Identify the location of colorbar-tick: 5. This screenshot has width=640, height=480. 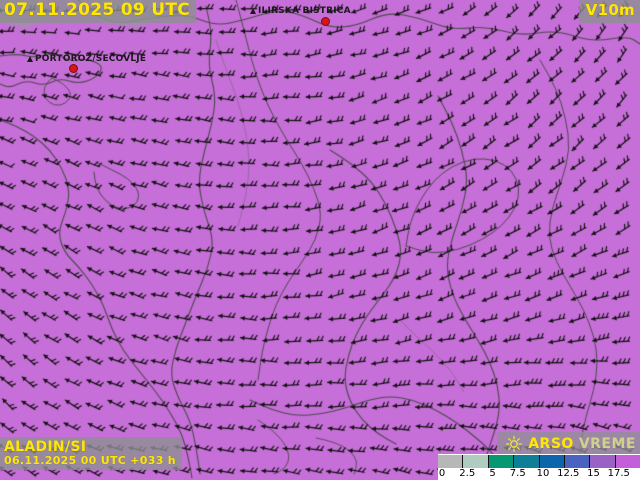
(492, 473).